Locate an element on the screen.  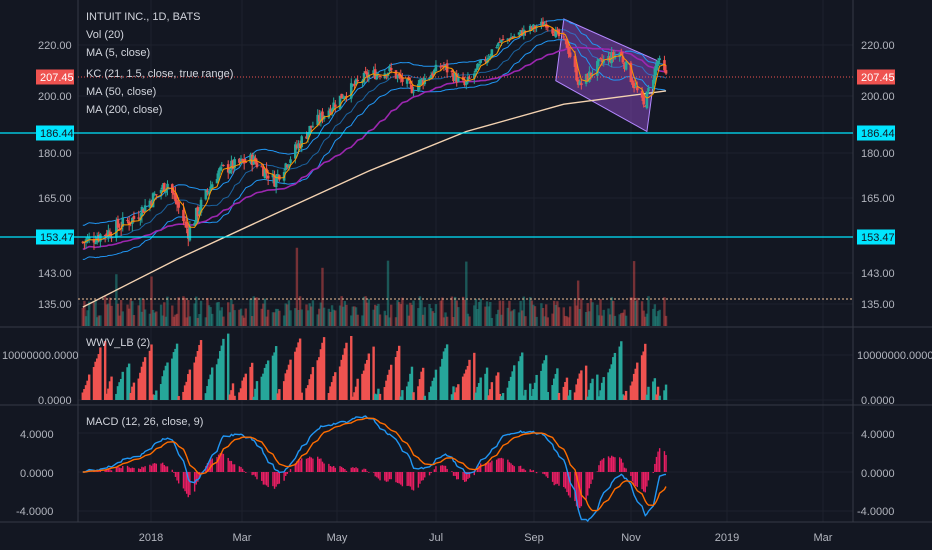
price-tick-label: 143.00 is located at coordinates (55, 274).